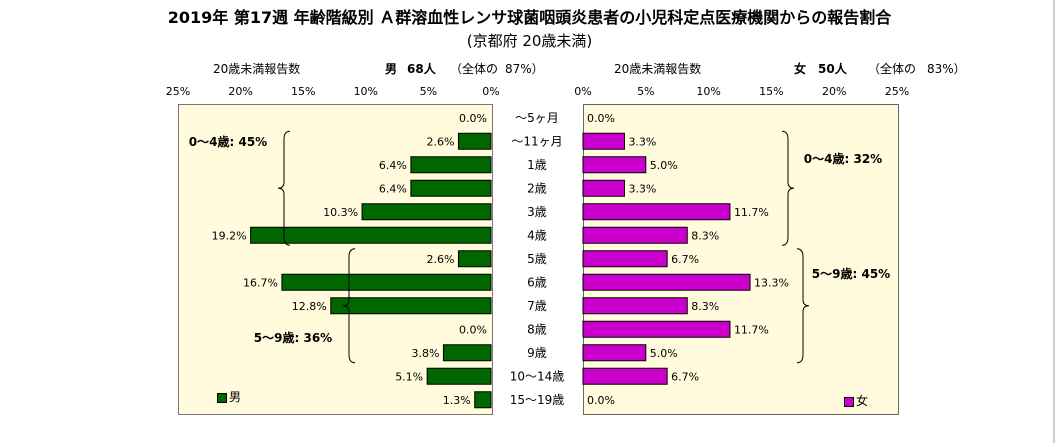  What do you see at coordinates (537, 400) in the screenshot?
I see `category-label: 15～19歳` at bounding box center [537, 400].